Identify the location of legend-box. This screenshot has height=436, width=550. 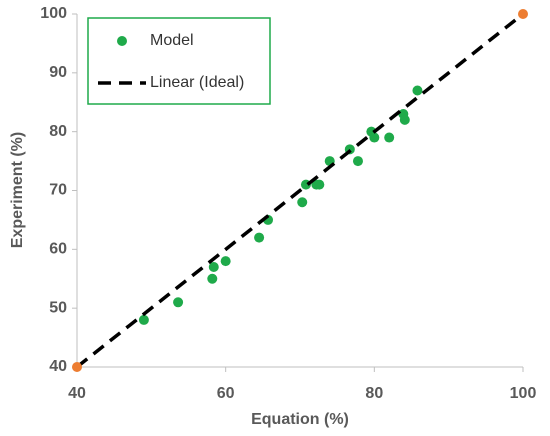
(179, 61).